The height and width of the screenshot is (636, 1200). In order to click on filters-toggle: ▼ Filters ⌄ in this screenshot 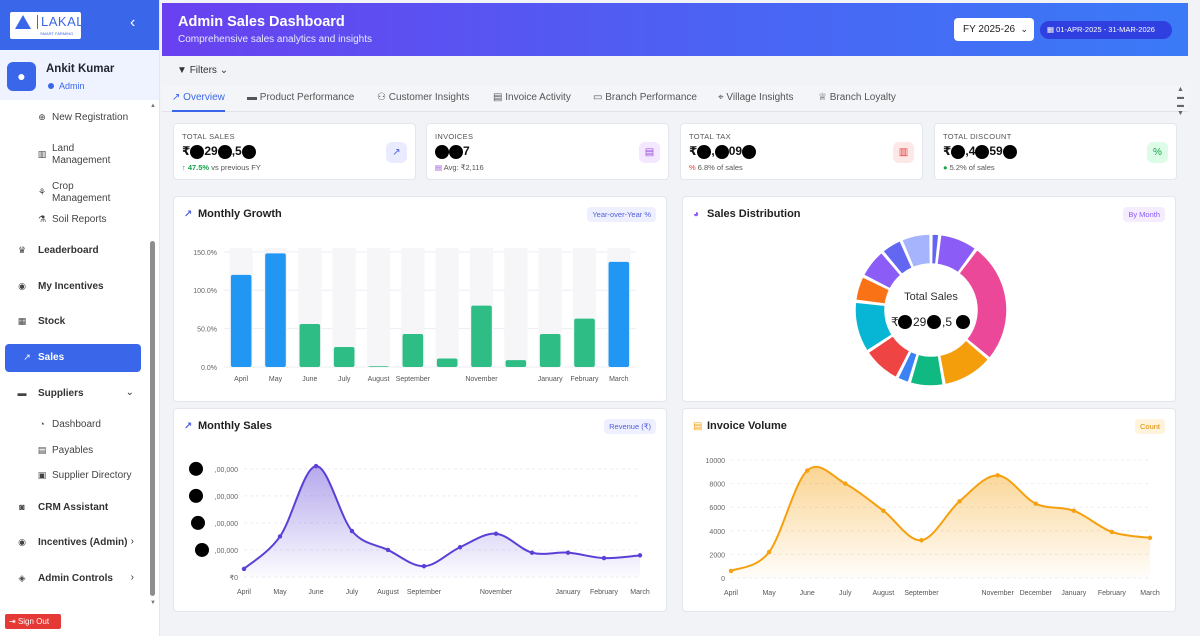, I will do `click(202, 70)`.